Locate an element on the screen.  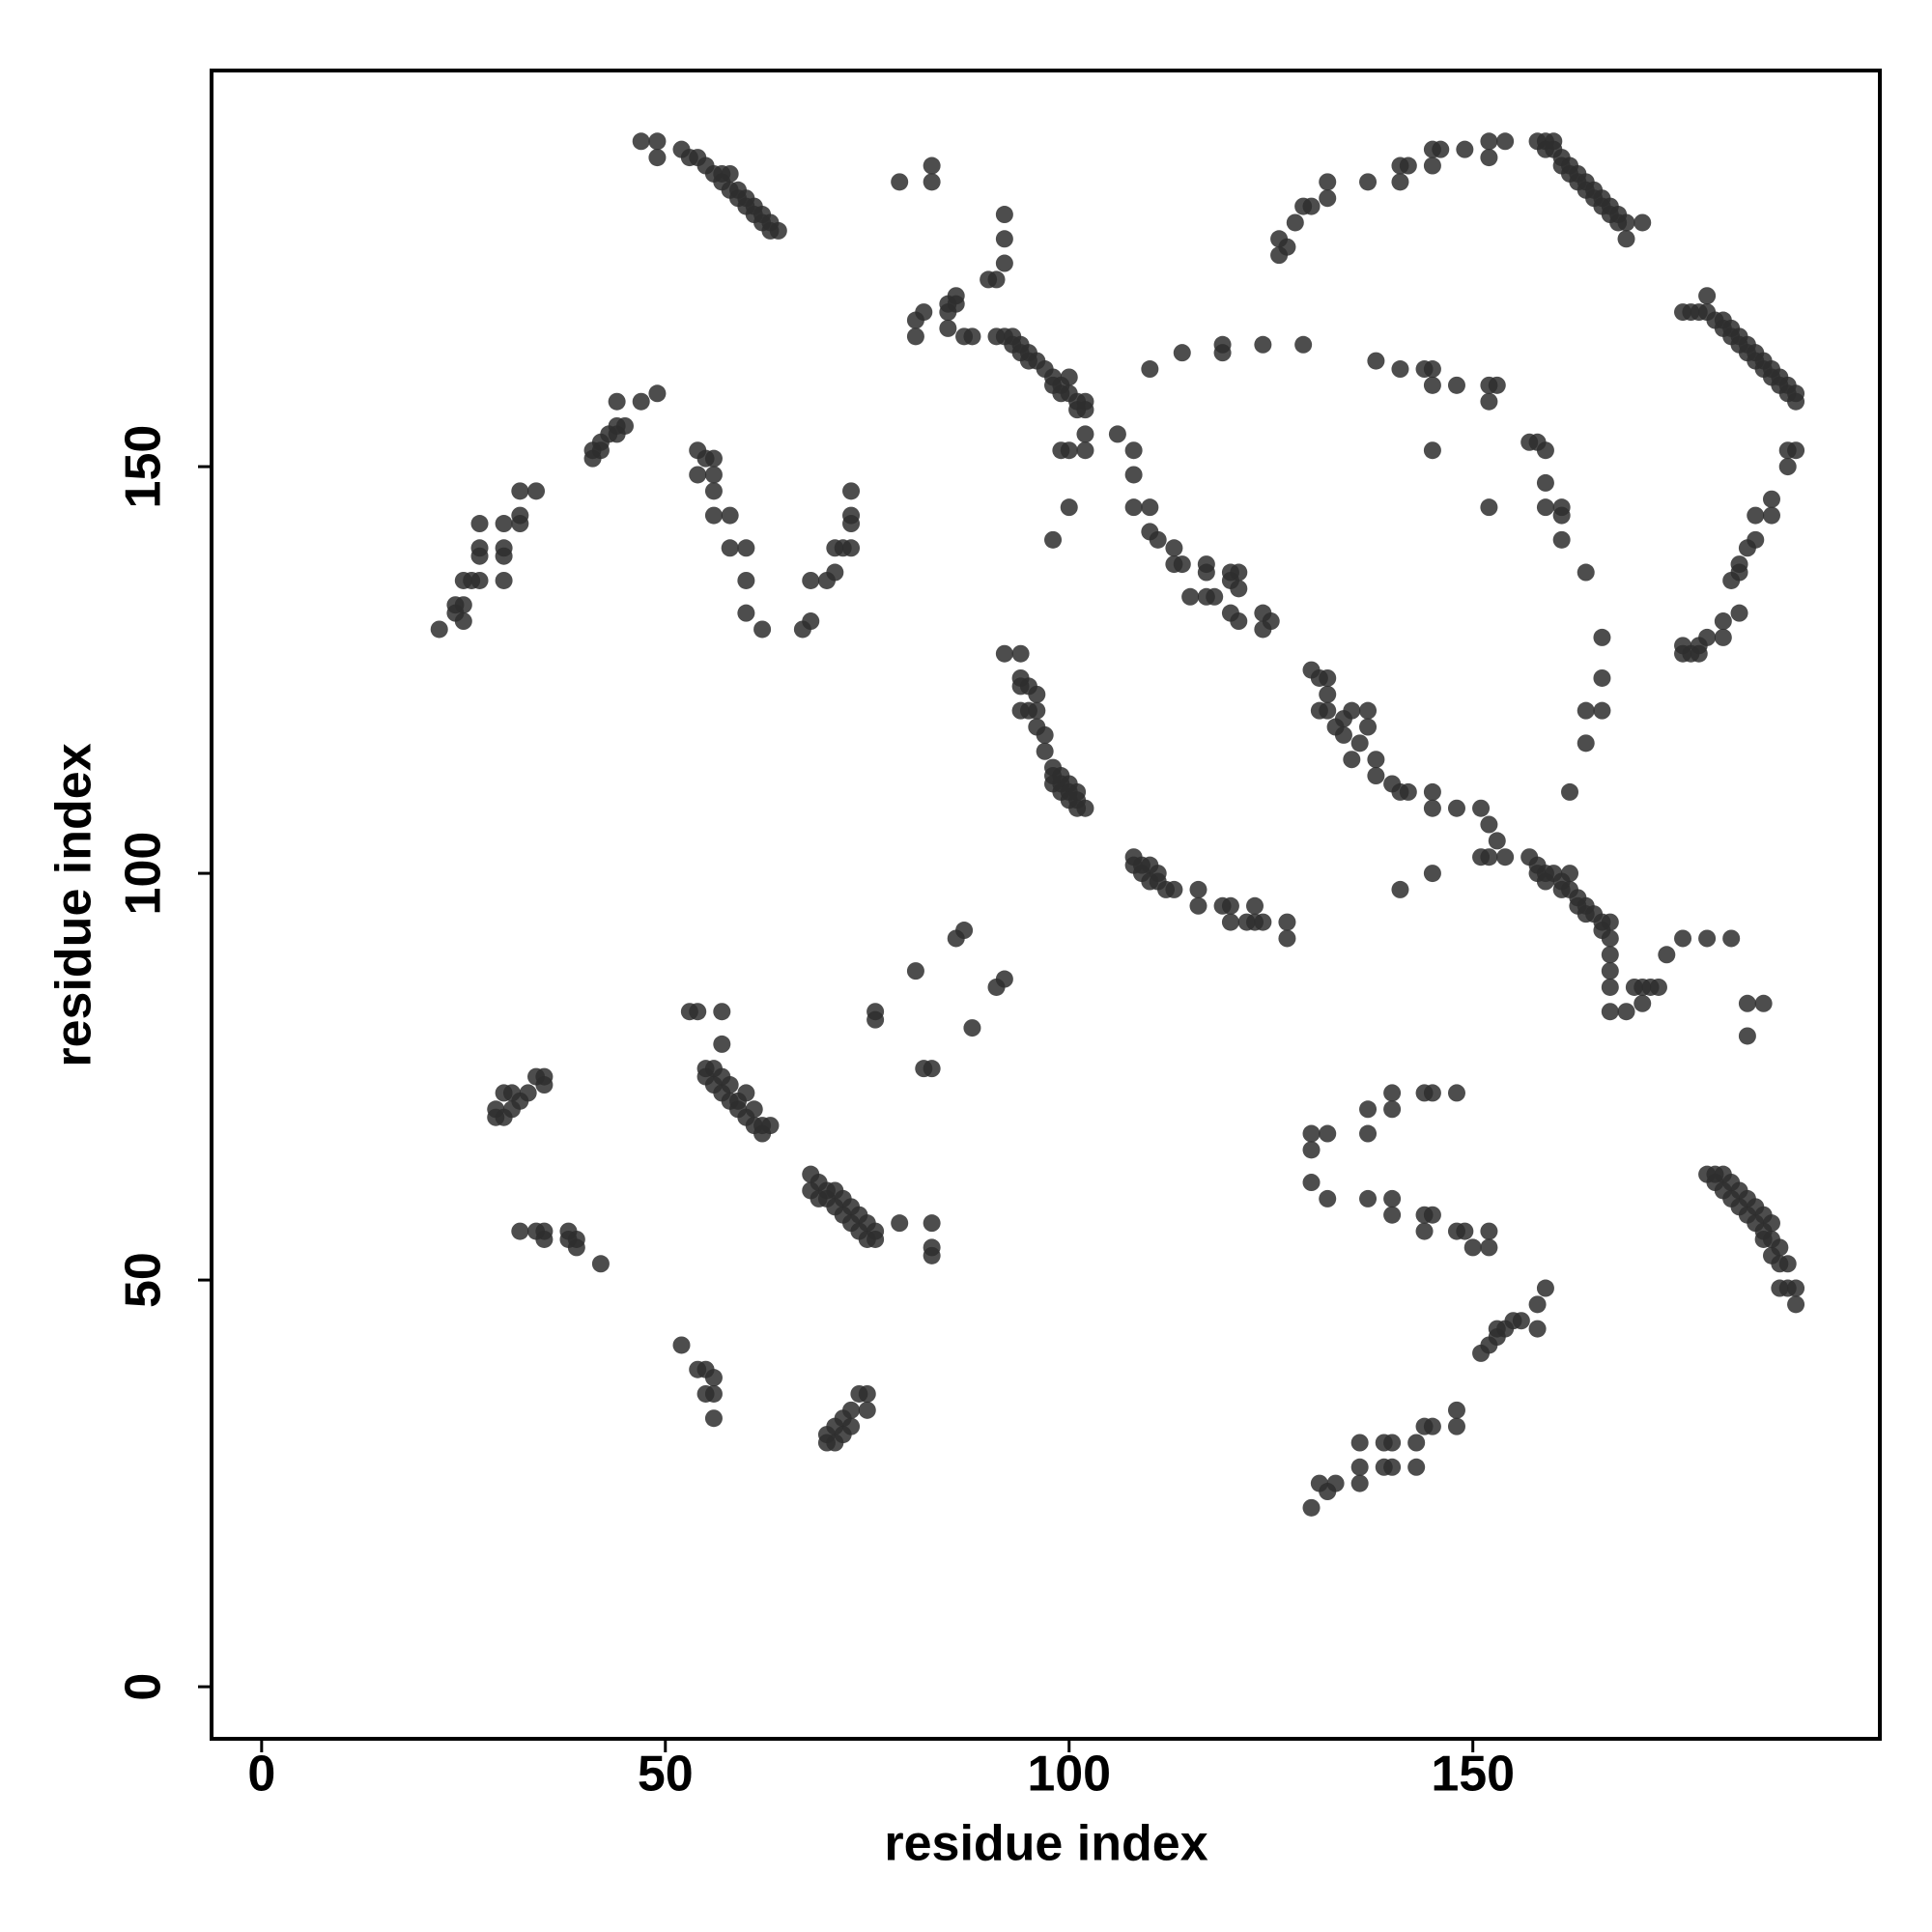
y-tick-label: 150 is located at coordinates (144, 467).